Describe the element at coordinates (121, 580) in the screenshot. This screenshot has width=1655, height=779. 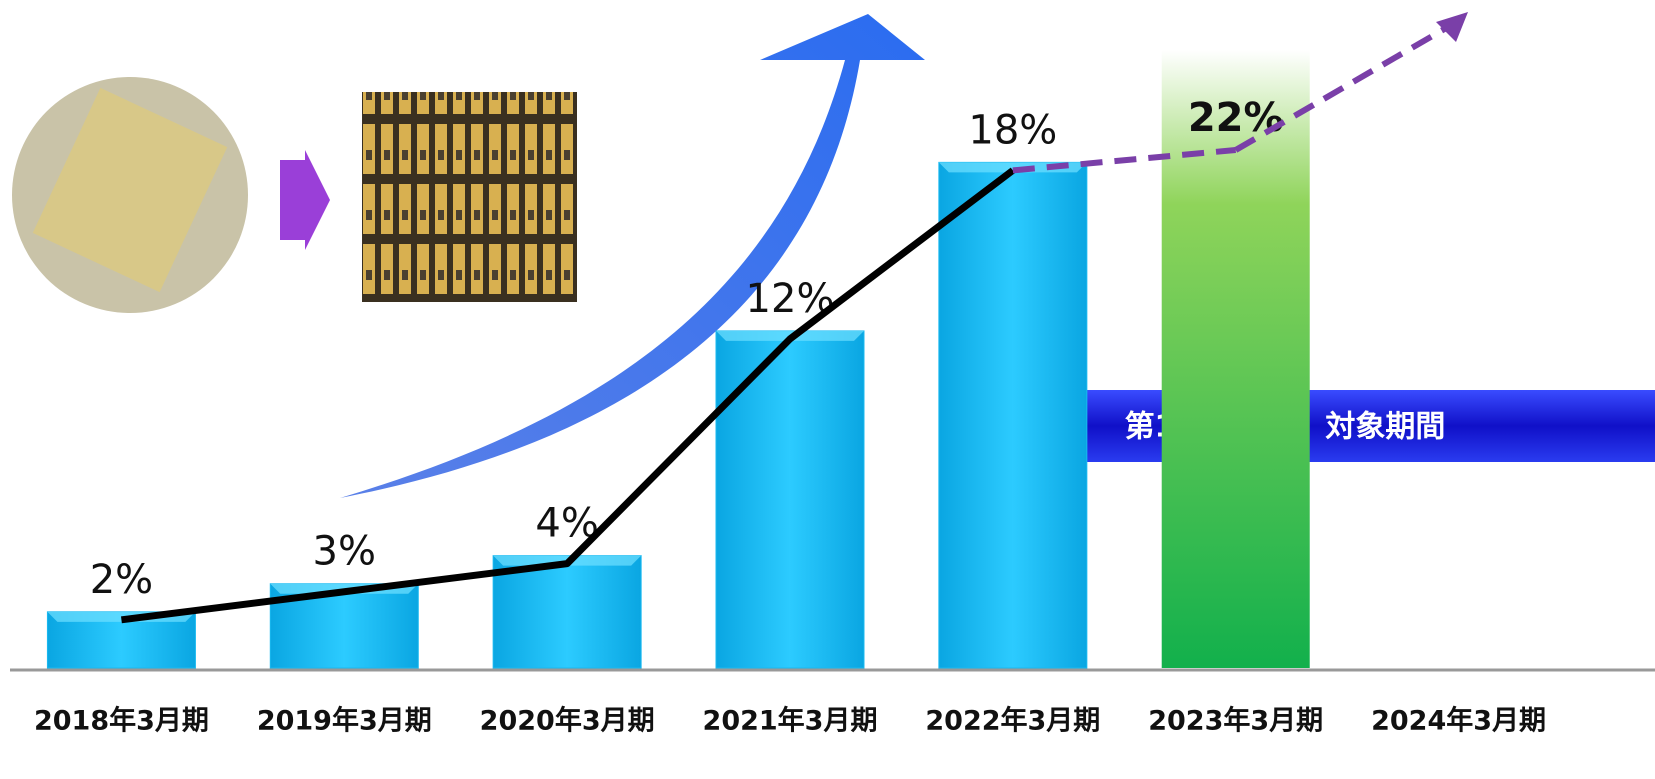
I see `value-label: 2%` at that location.